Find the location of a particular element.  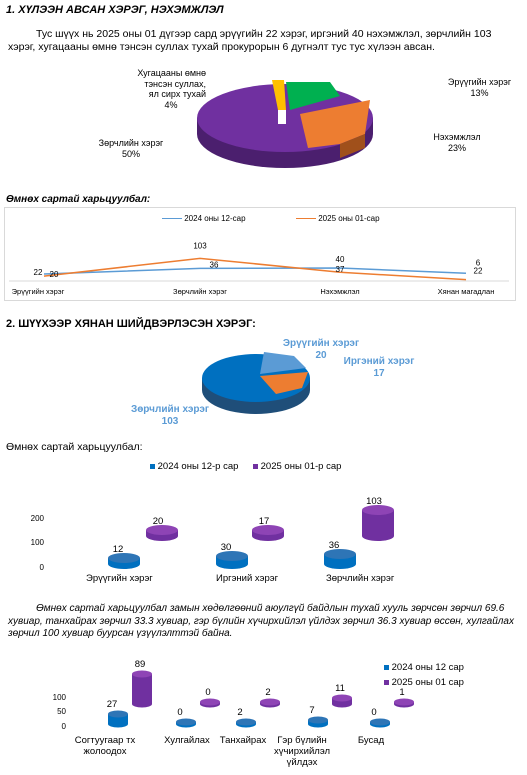

pie2-label-civil: Иргэний хэрэг 17 is located at coordinates (379, 367).